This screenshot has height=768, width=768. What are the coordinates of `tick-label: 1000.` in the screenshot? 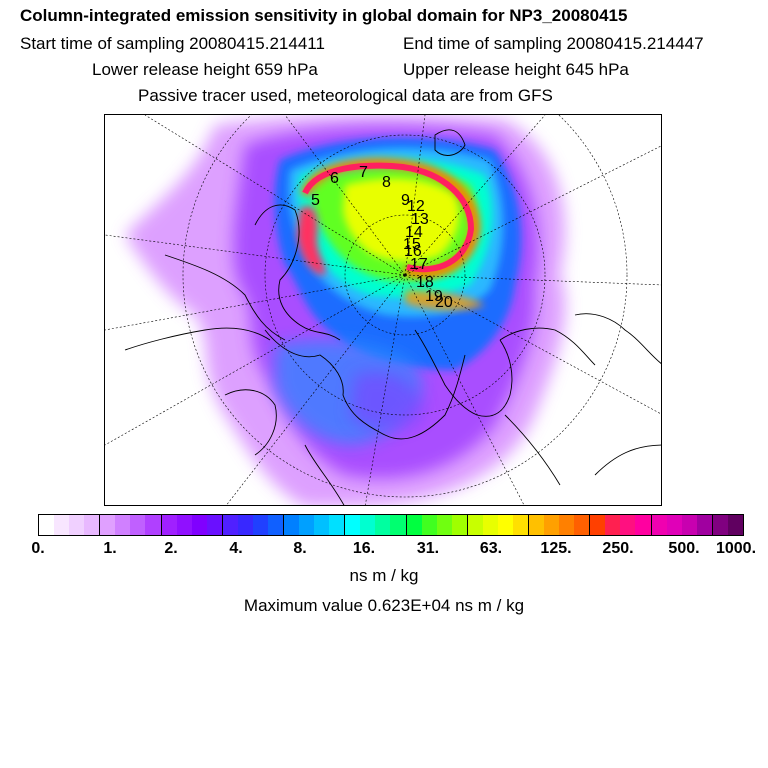 It's located at (736, 548).